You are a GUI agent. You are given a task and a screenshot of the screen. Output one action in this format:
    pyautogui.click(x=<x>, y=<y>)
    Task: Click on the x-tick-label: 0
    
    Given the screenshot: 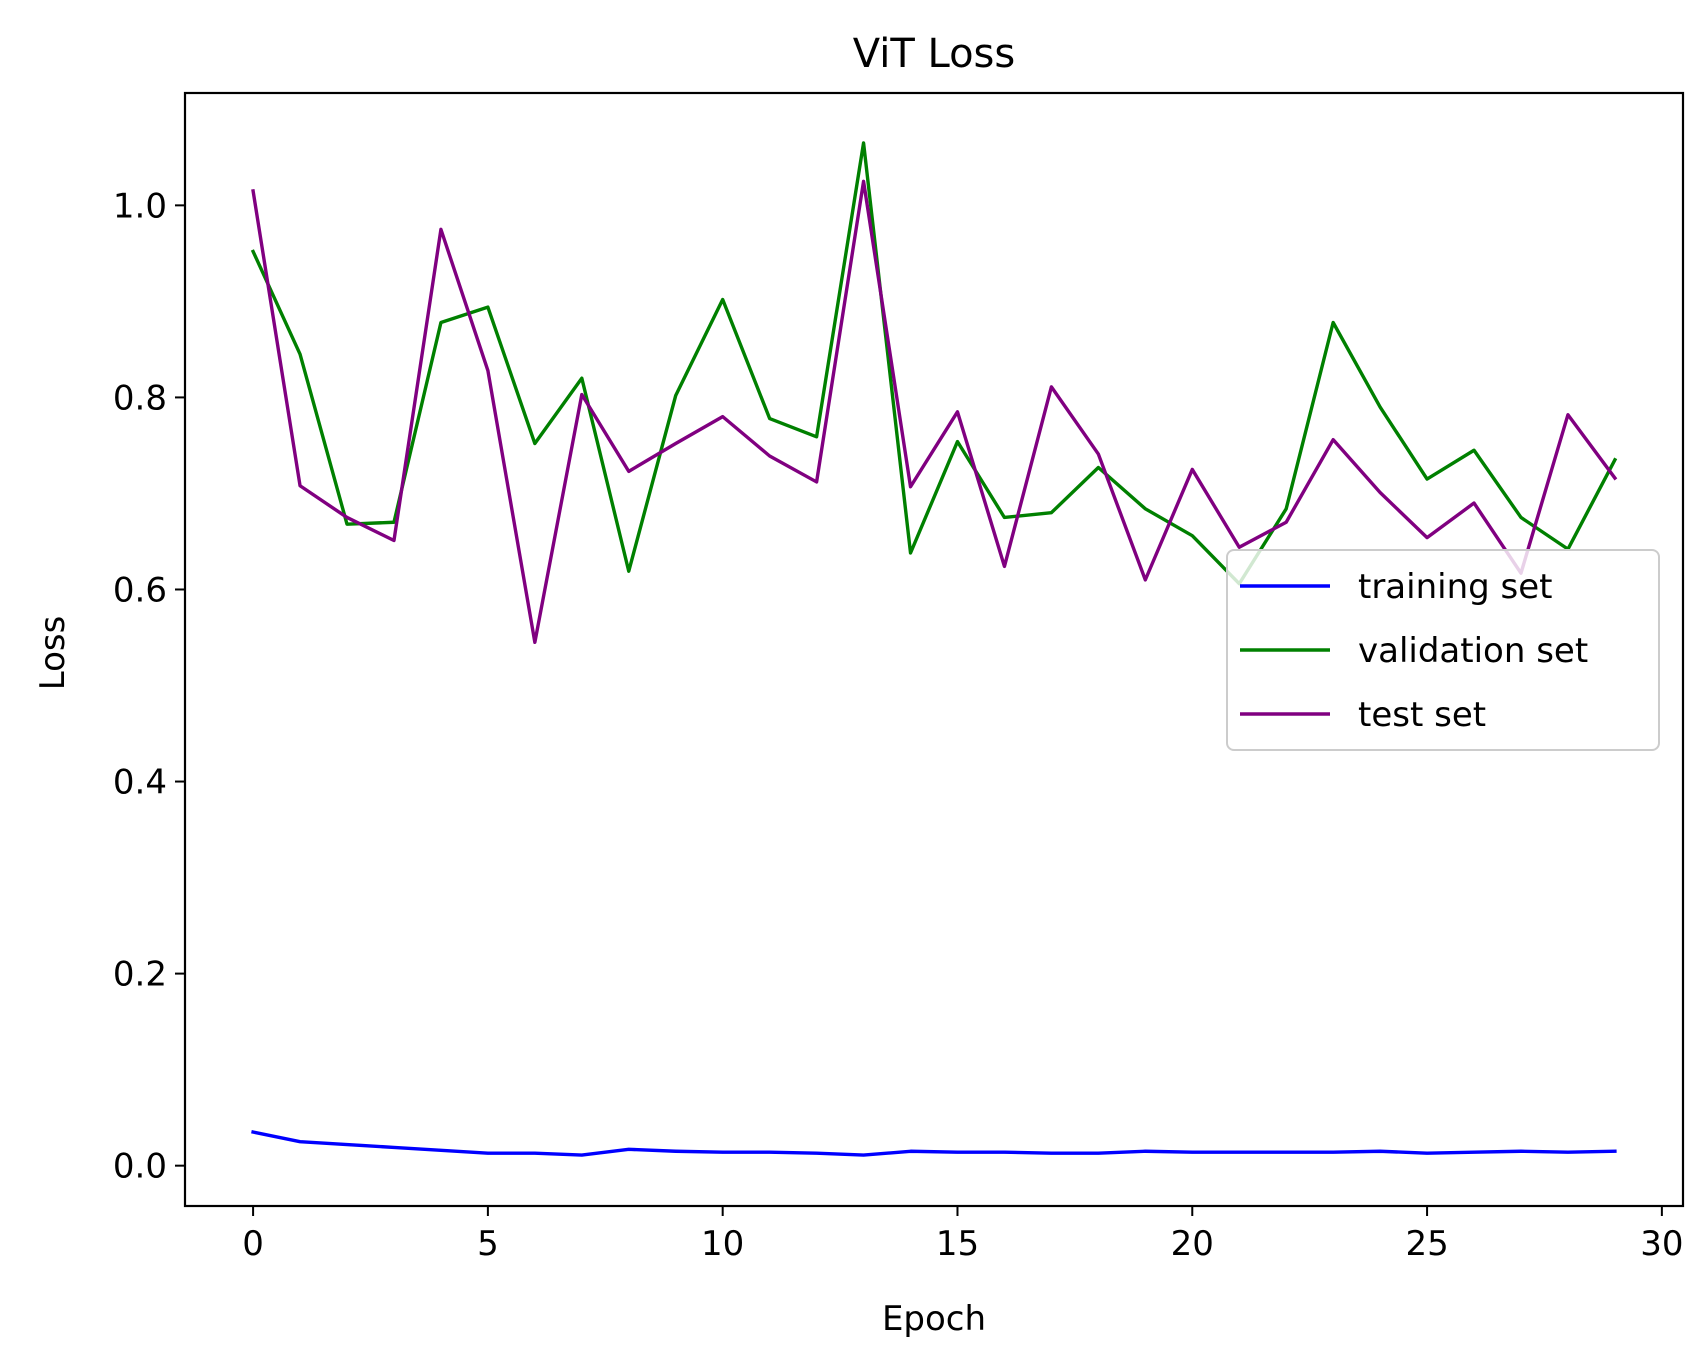 What is the action you would take?
    pyautogui.click(x=253, y=1244)
    